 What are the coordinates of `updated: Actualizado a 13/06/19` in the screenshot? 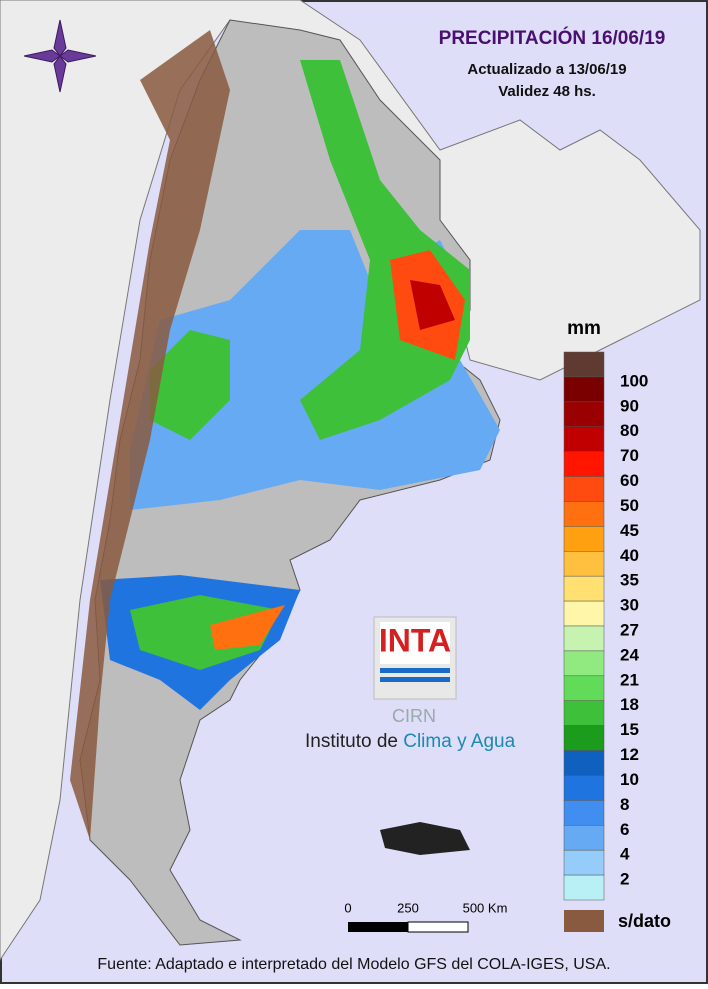 It's located at (546, 69).